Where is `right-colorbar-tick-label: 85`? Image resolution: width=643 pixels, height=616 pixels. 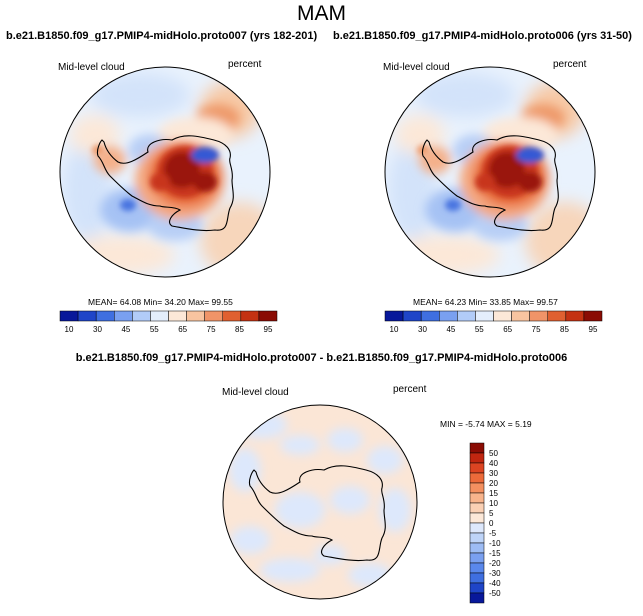 right-colorbar-tick-label: 85 is located at coordinates (564, 329).